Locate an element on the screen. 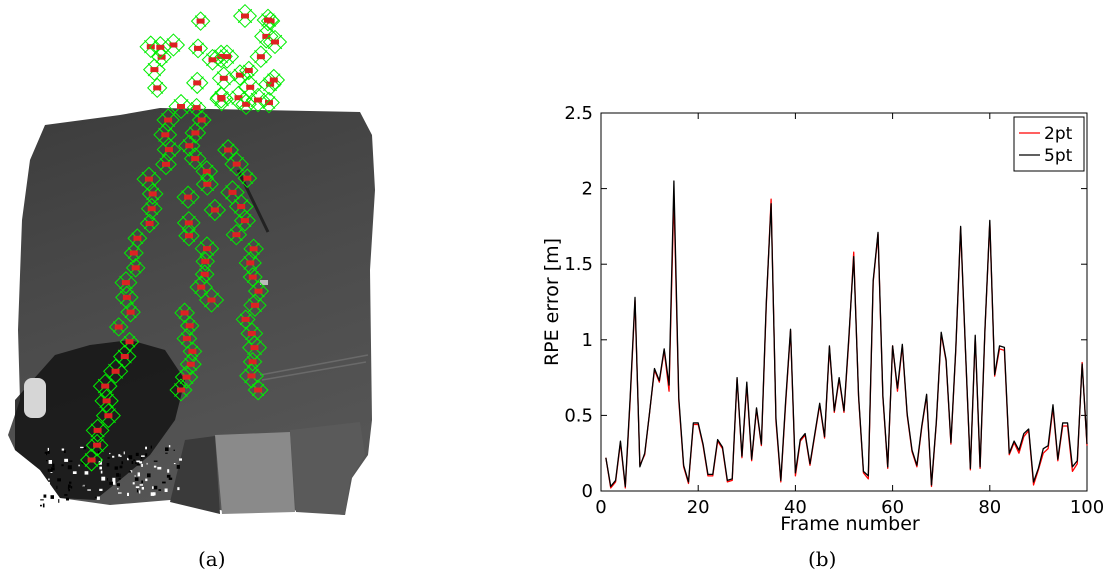 The image size is (1109, 584). road-marking is located at coordinates (314, 367).